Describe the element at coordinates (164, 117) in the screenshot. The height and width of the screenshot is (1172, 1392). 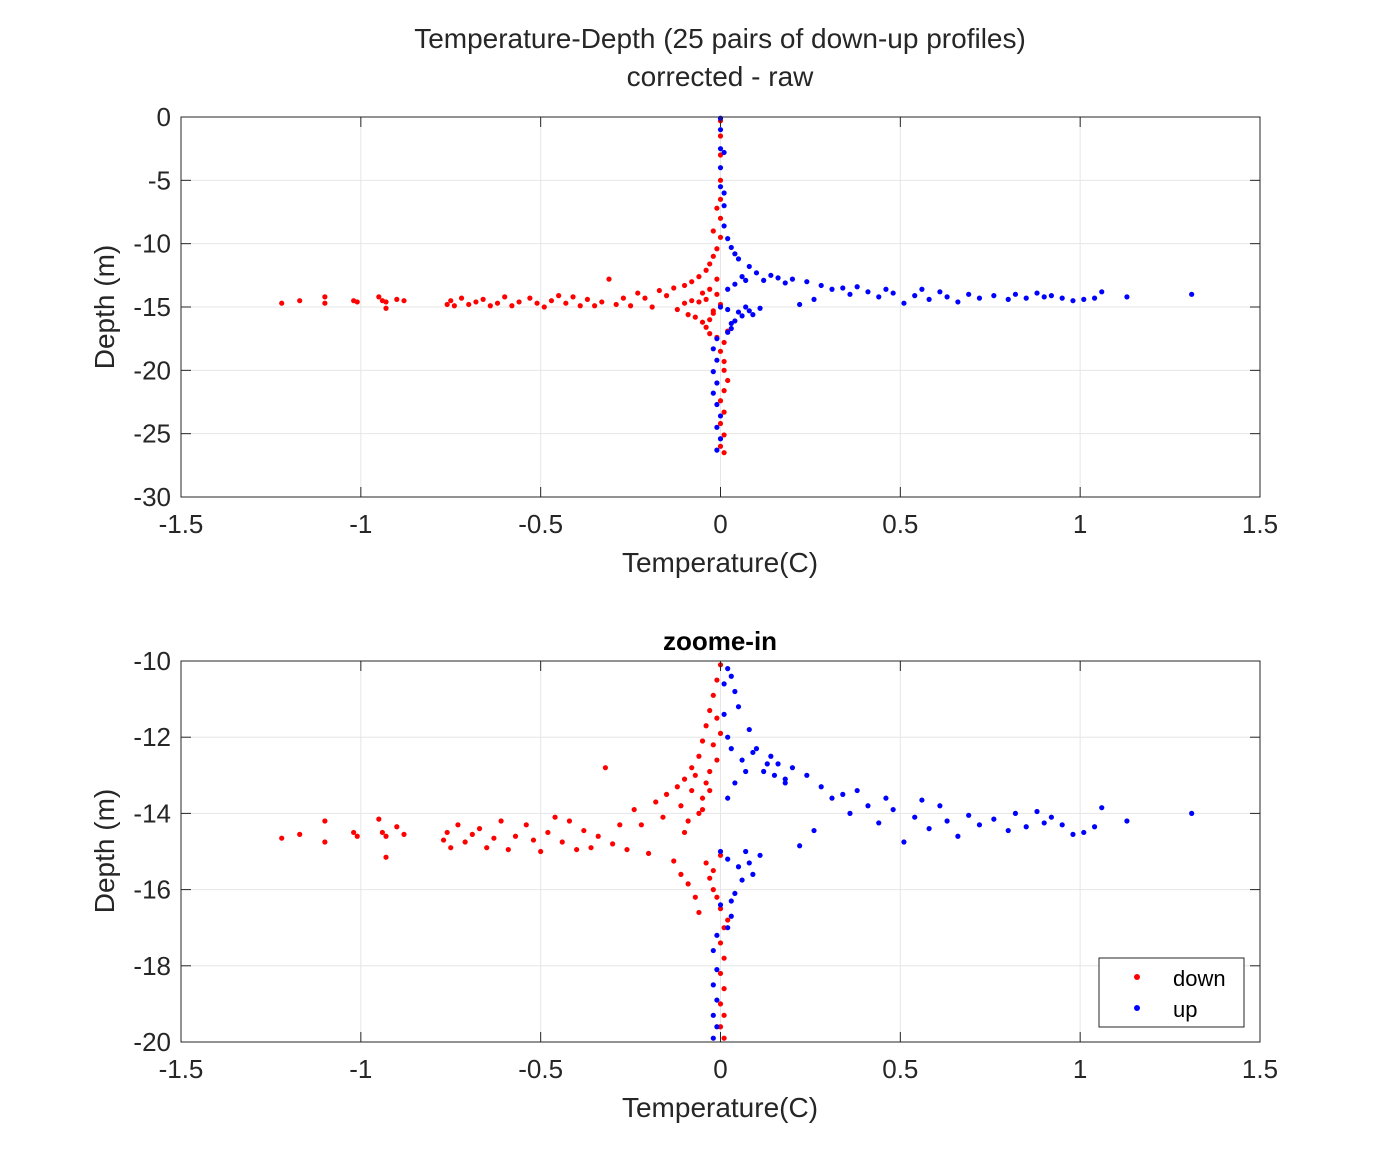
I see `y-tick-label: 0` at that location.